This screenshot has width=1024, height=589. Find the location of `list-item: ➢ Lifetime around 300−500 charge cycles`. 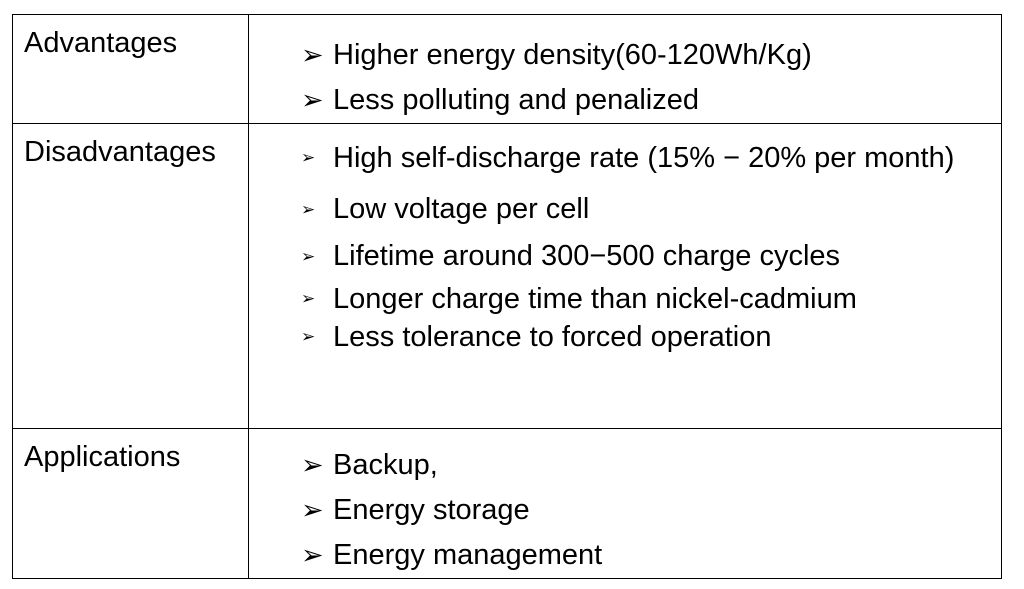

list-item: ➢ Lifetime around 300−500 charge cycles is located at coordinates (646, 256).